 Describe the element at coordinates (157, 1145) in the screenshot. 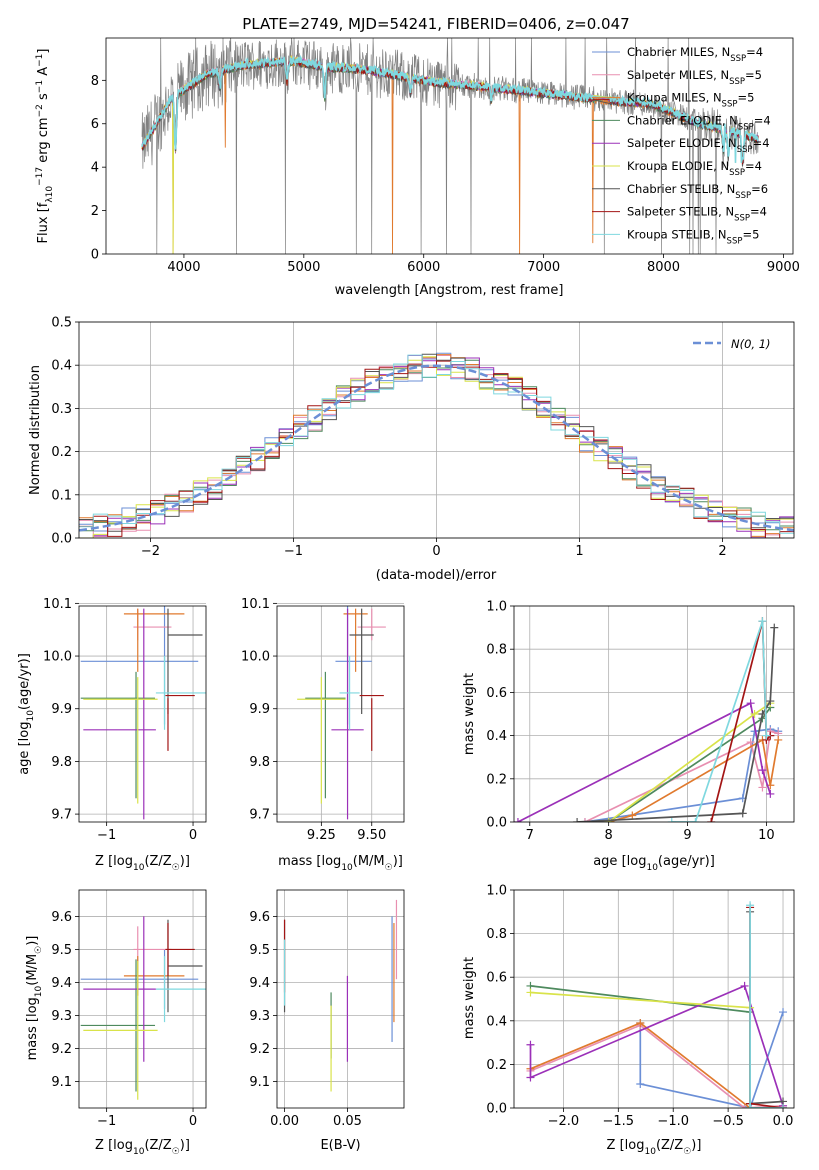

I see `x-axis-label-part: (Z/Z` at that location.